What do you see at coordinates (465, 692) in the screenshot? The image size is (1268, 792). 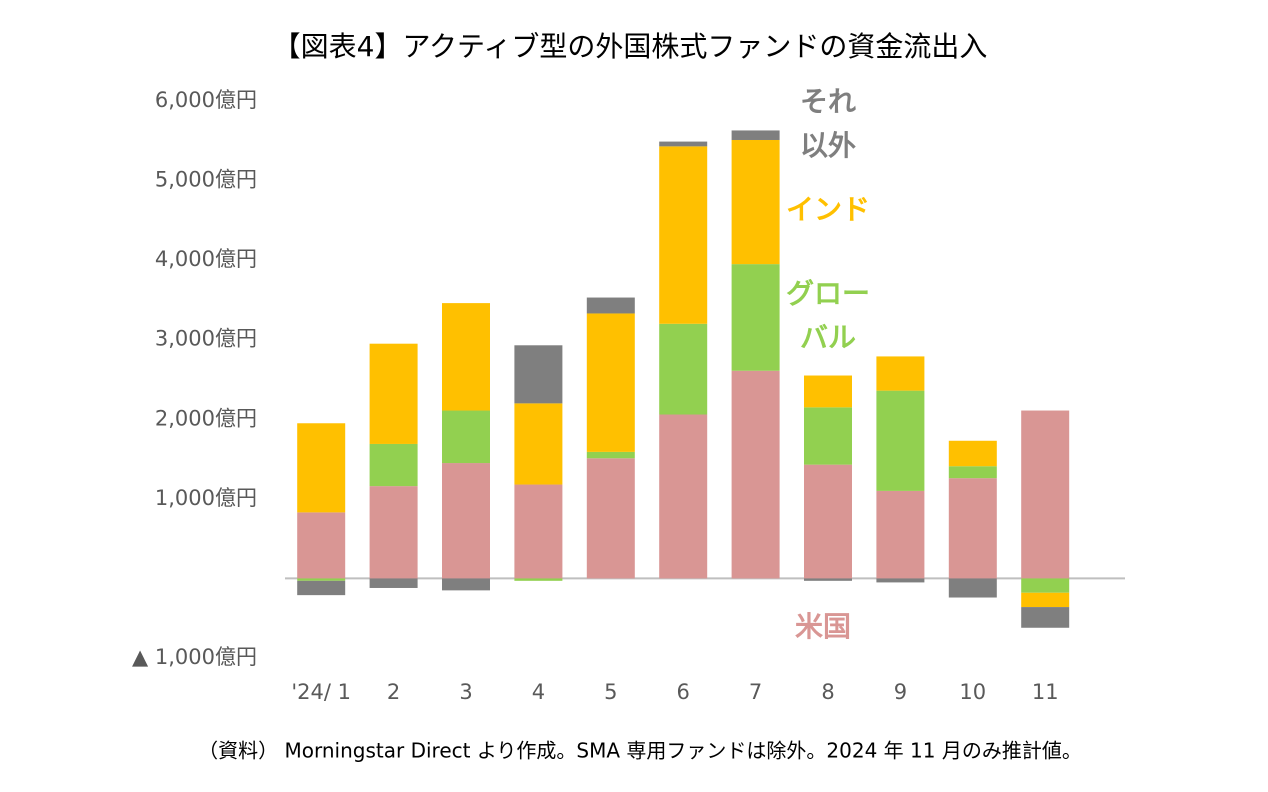 I see `x-tick-label: 3` at bounding box center [465, 692].